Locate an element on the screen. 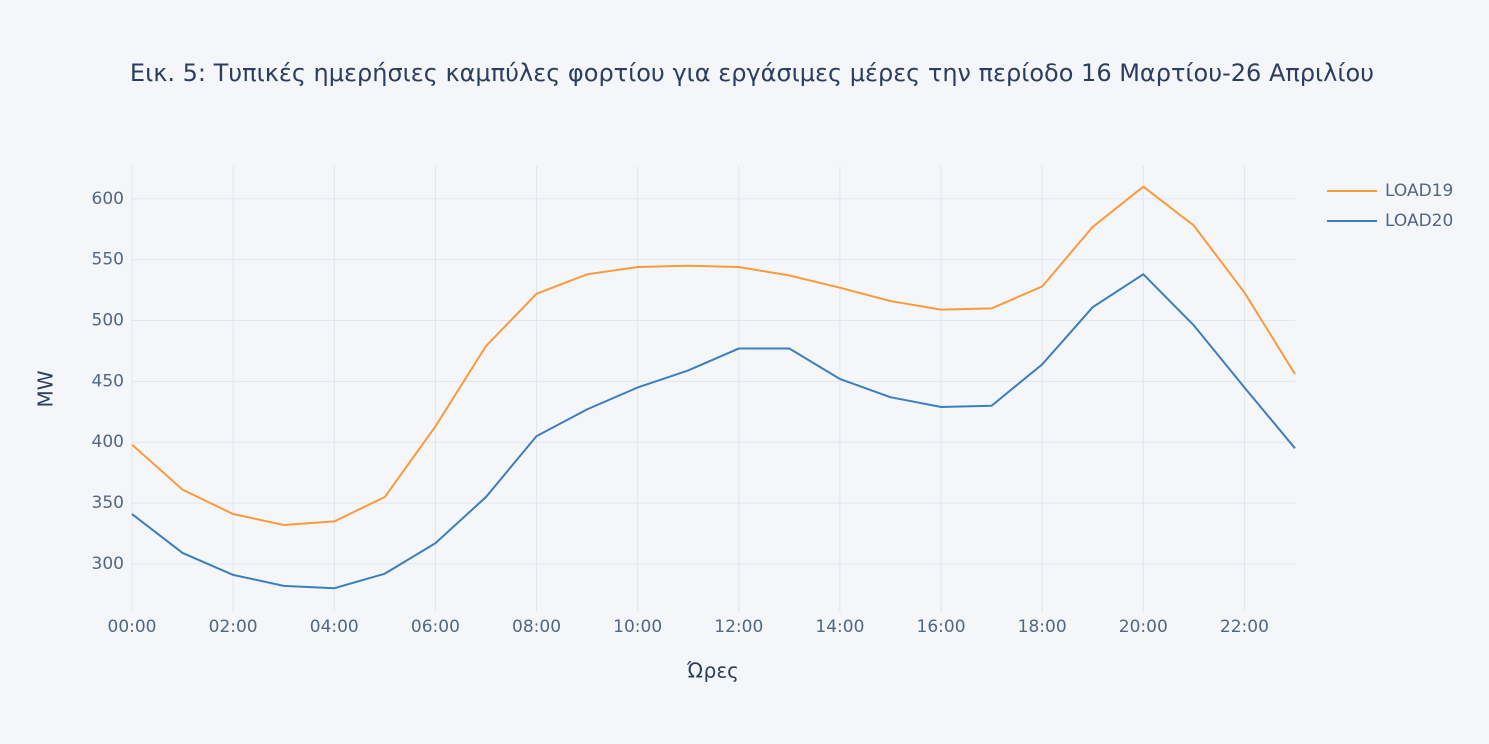 Image resolution: width=1489 pixels, height=744 pixels. x-tick-label: 12:00 is located at coordinates (738, 627).